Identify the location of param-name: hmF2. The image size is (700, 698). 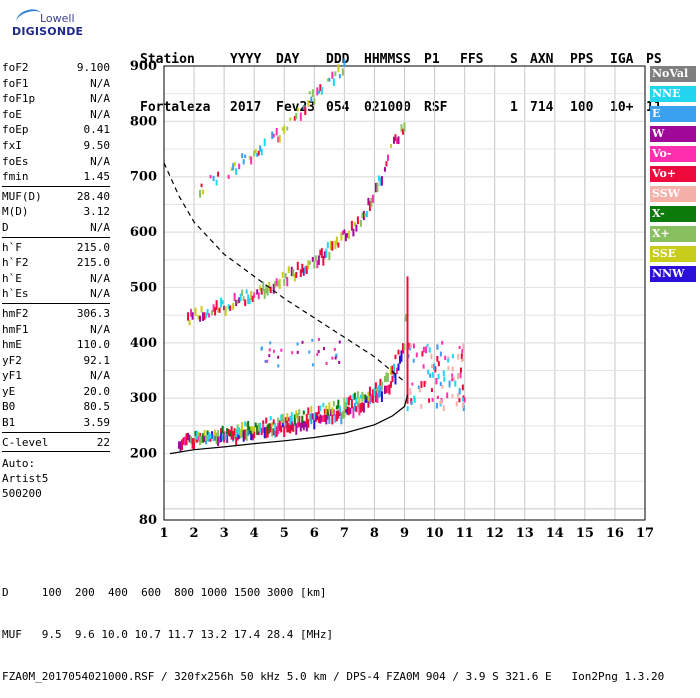
(15, 313).